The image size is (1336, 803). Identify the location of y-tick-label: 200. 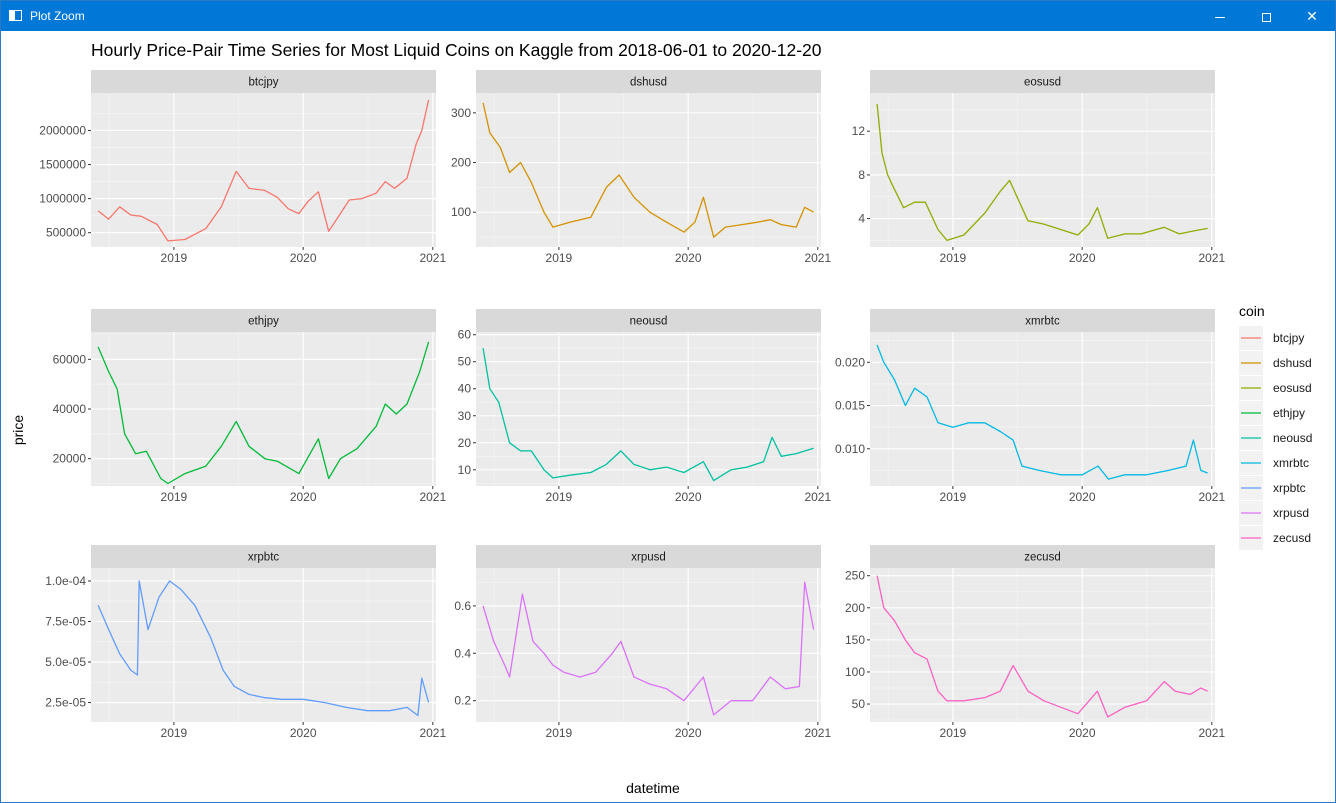
(461, 163).